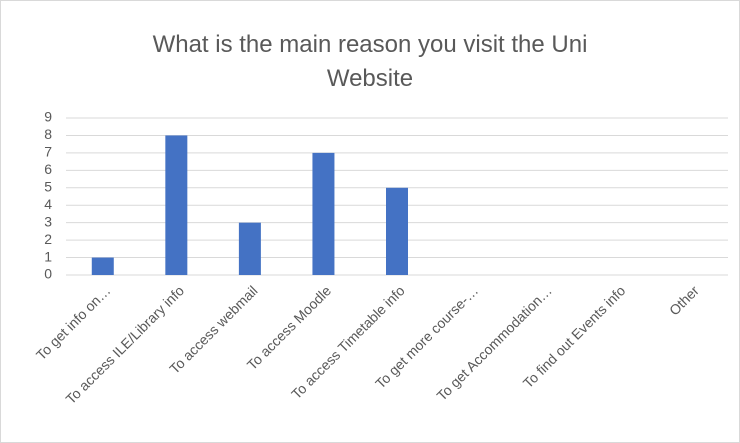  I want to click on y-tick-label: 2, so click(48, 239).